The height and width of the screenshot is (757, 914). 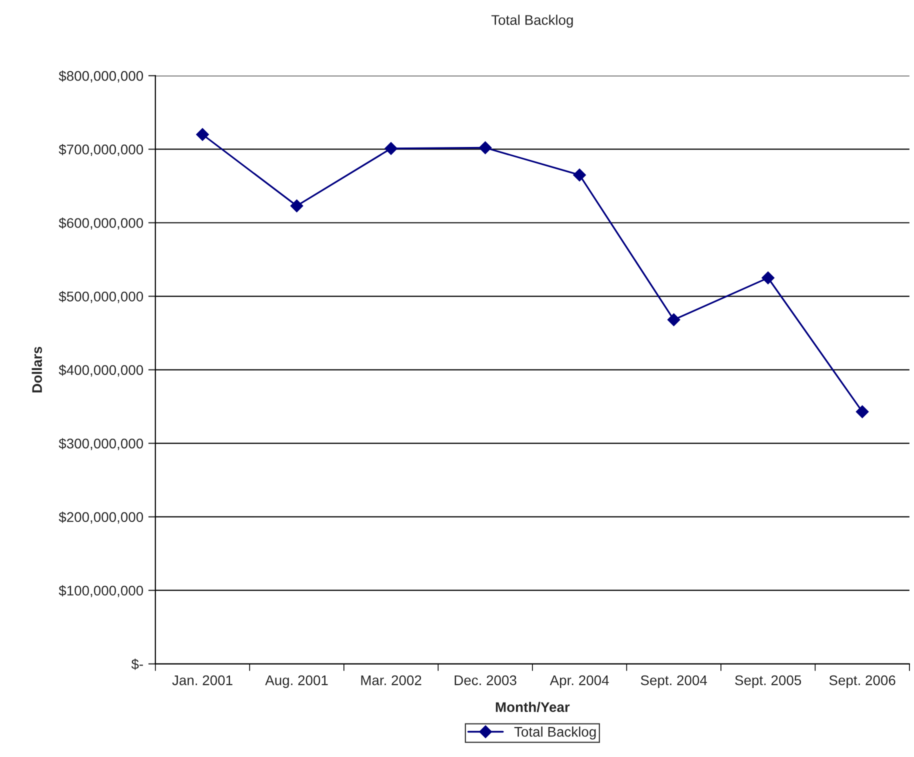 I want to click on x-tick-label: Aug. 2001, so click(x=296, y=681).